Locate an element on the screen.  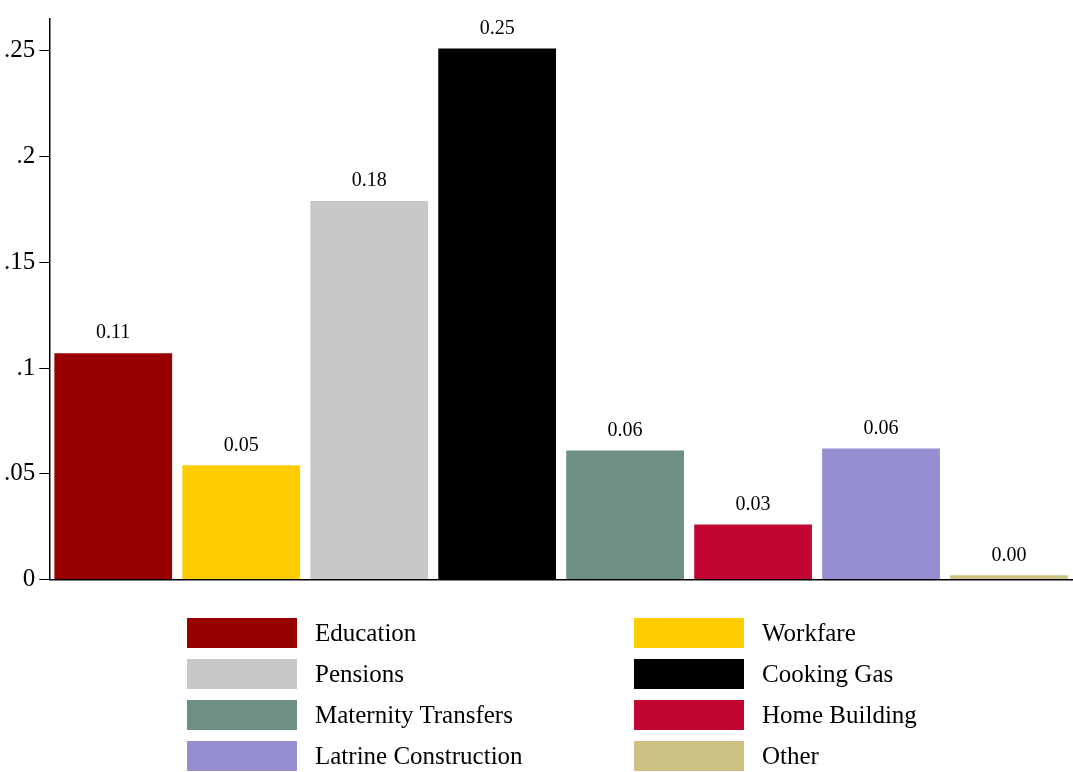
y-tick-label: .1 is located at coordinates (26, 366).